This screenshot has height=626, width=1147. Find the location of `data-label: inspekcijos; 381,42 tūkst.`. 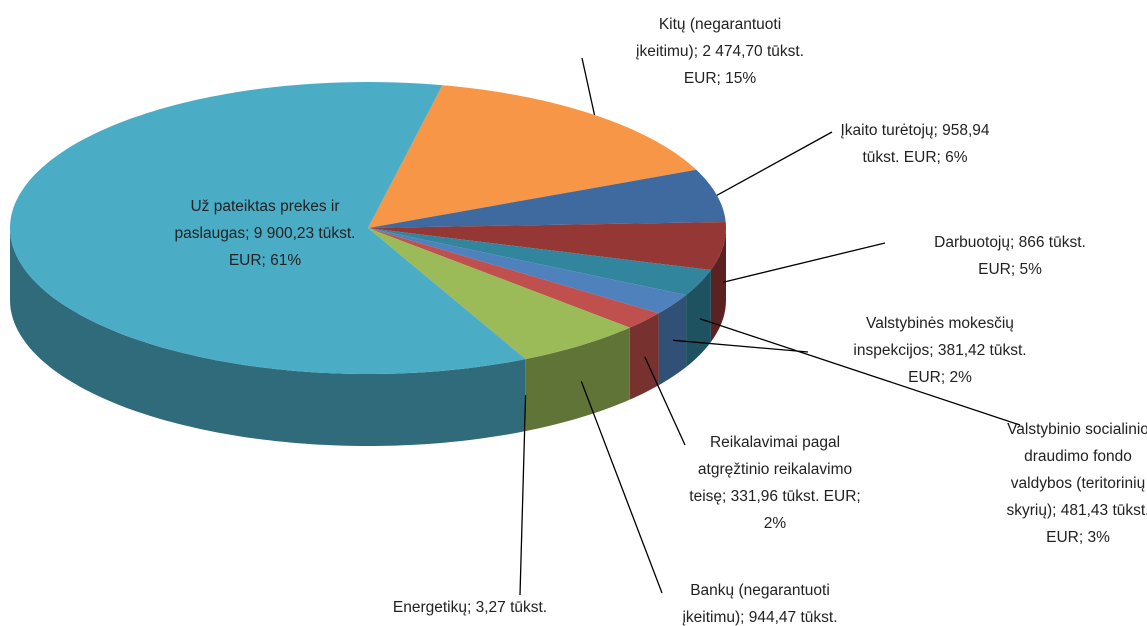

data-label: inspekcijos; 381,42 tūkst. is located at coordinates (939, 350).